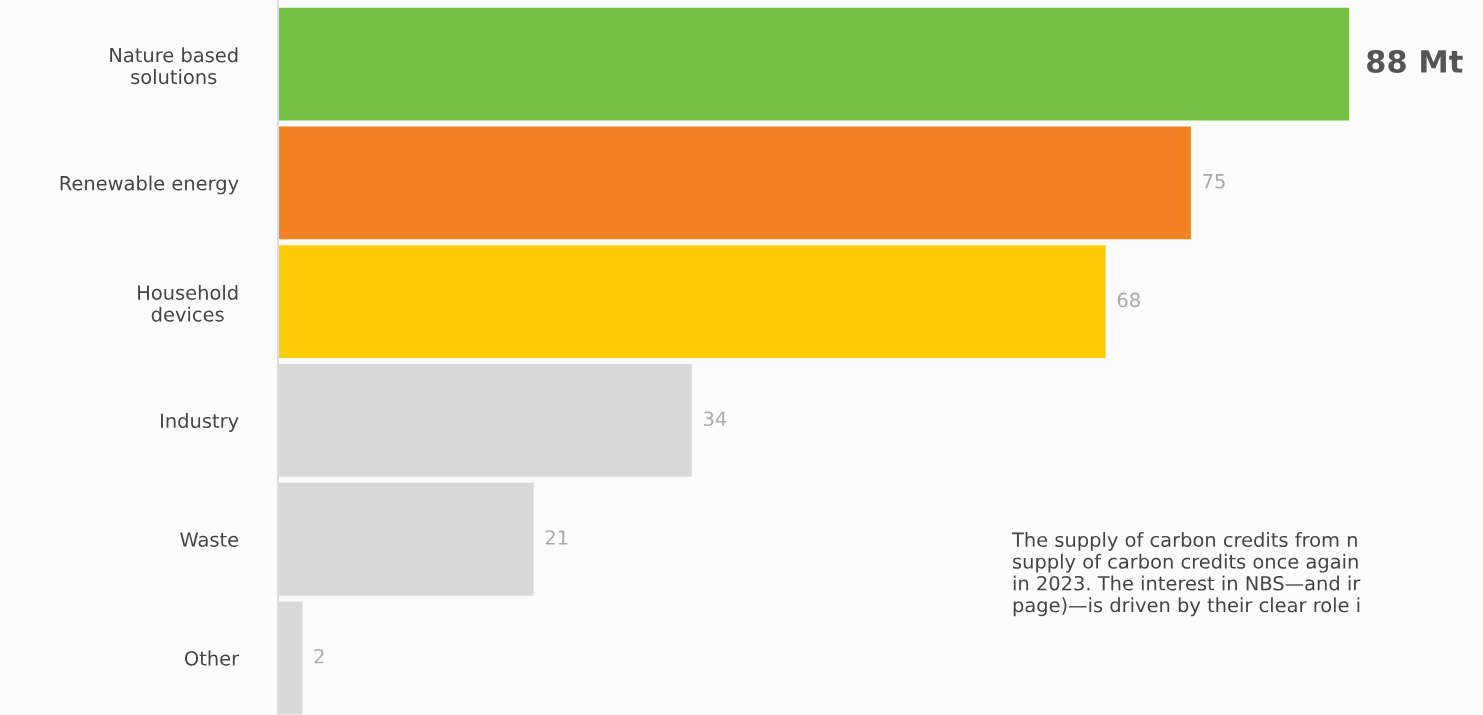 This screenshot has width=1483, height=715. Describe the element at coordinates (1128, 300) in the screenshot. I see `data-label: 68` at that location.